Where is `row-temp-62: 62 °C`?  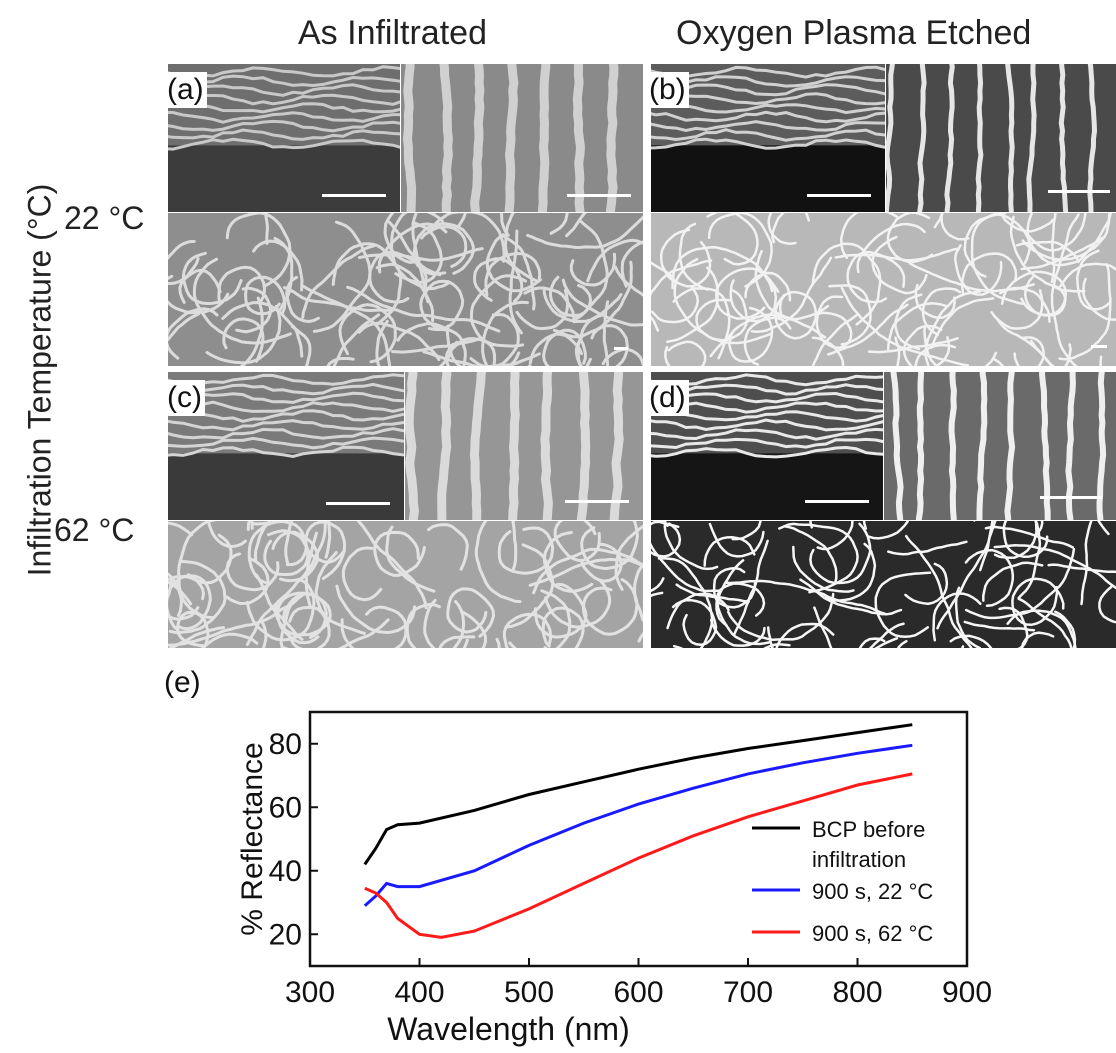 row-temp-62: 62 °C is located at coordinates (94, 530).